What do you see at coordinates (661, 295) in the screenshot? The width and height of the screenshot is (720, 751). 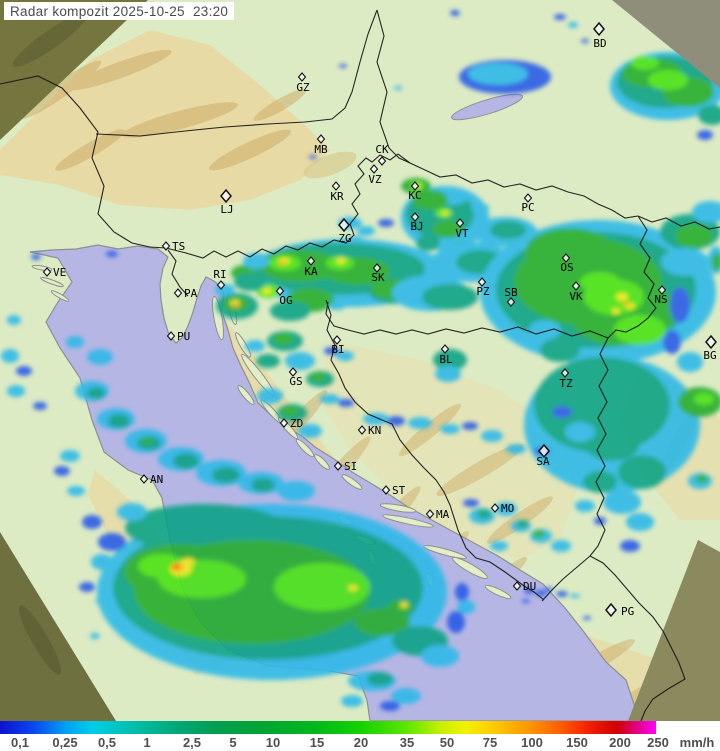 I see `city-ns: NS` at bounding box center [661, 295].